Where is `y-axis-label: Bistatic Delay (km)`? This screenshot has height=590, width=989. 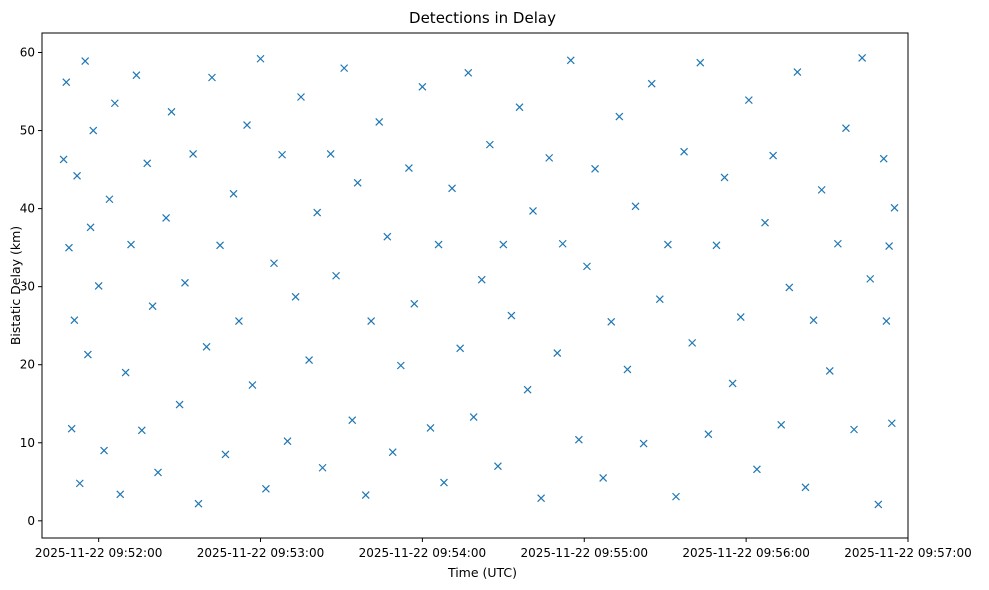
y-axis-label: Bistatic Delay (km) is located at coordinates (15, 285).